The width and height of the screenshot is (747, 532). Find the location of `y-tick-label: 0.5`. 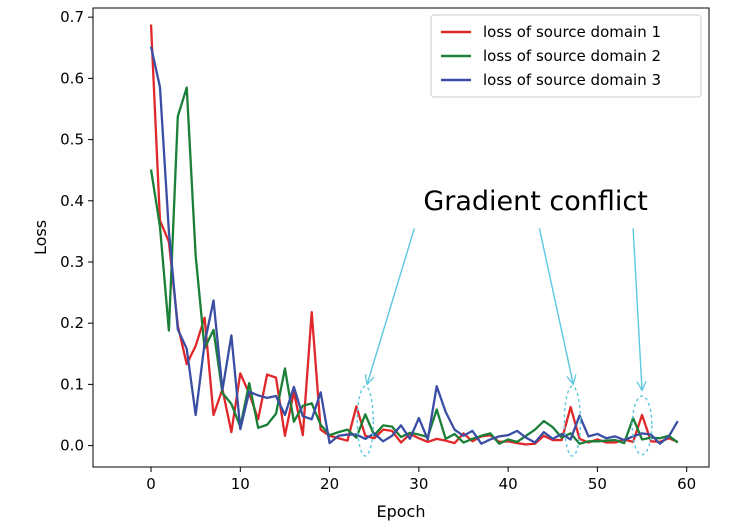

y-tick-label: 0.5 is located at coordinates (72, 140).